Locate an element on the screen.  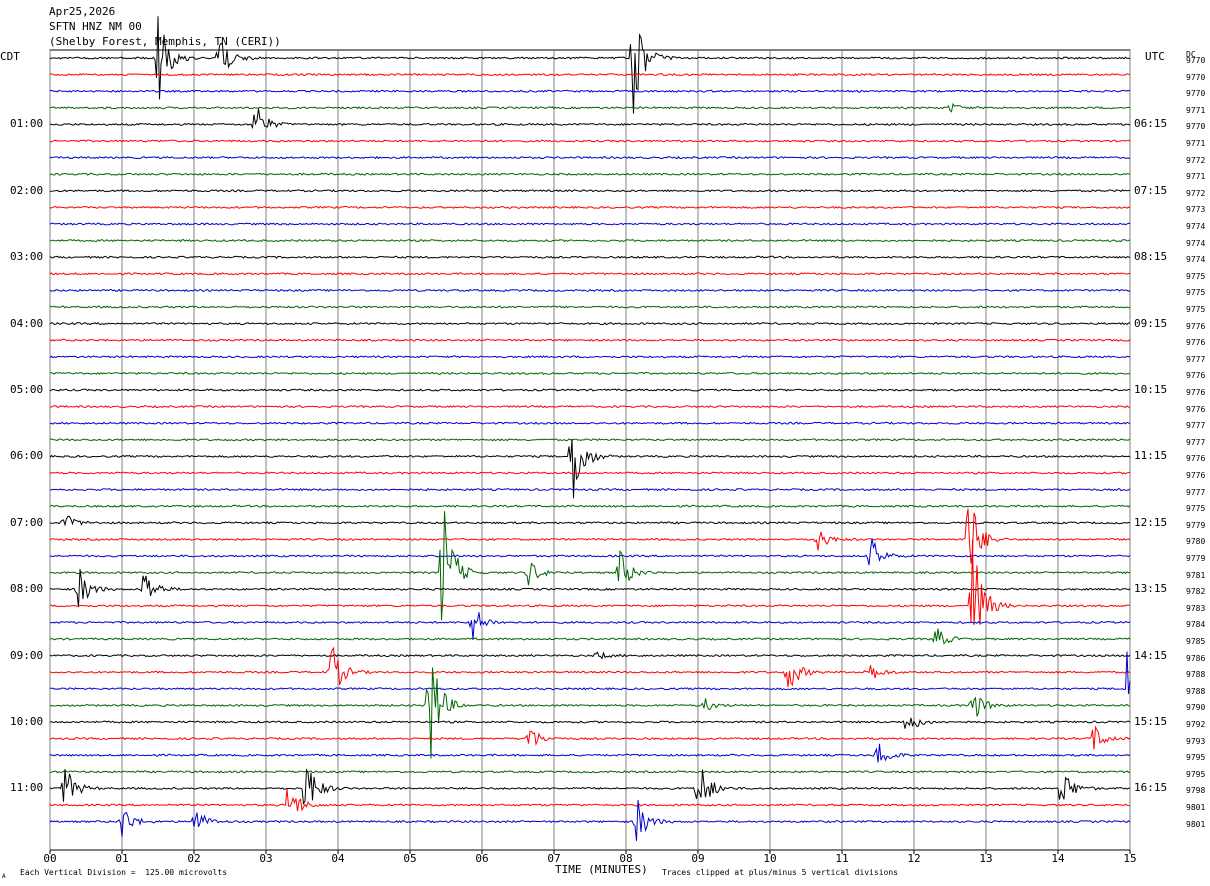
utc-hour-label: 12:15 is located at coordinates (1151, 522).